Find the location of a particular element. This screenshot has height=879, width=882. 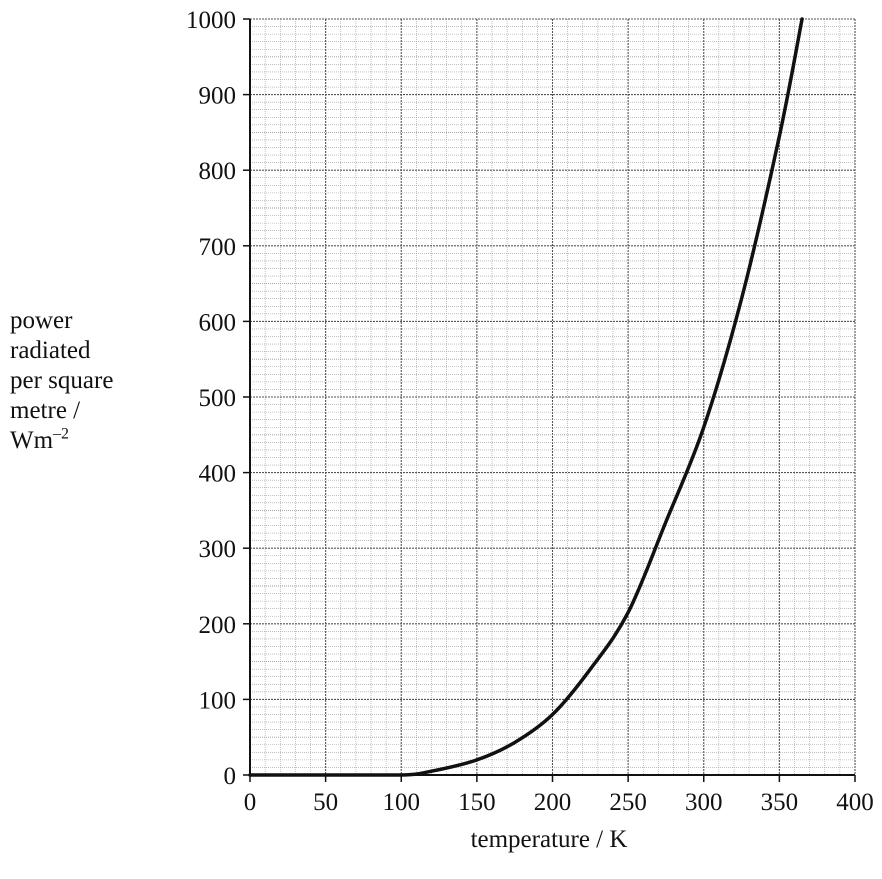

x-axis-label: temperature / K is located at coordinates (549, 839).